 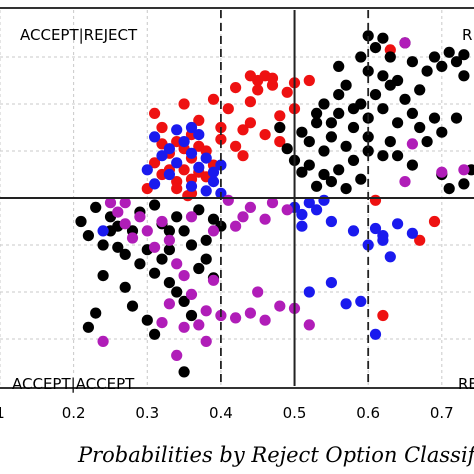 What do you see at coordinates (221, 413) in the screenshot?
I see `x-tick-label-3: 0.4` at bounding box center [221, 413].